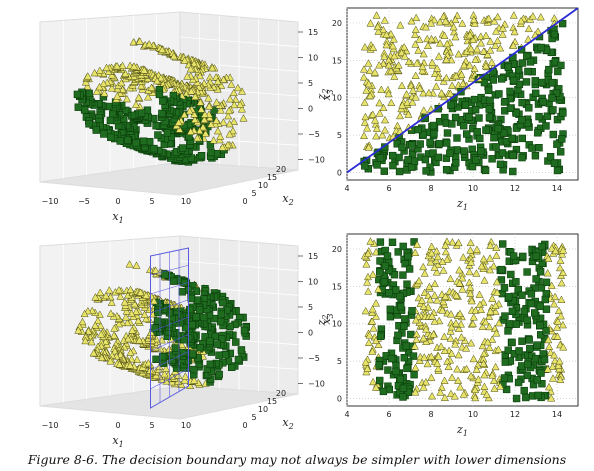  What do you see at coordinates (346, 188) in the screenshot?
I see `x-tick-label: 4` at bounding box center [346, 188].